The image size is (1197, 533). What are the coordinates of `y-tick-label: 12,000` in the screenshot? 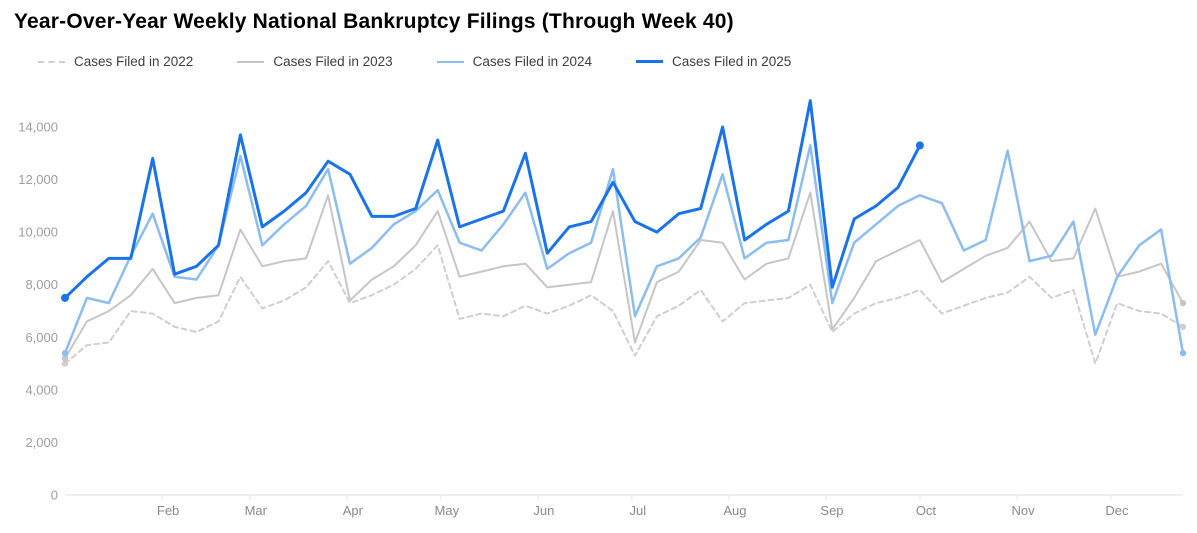 It's located at (38, 179).